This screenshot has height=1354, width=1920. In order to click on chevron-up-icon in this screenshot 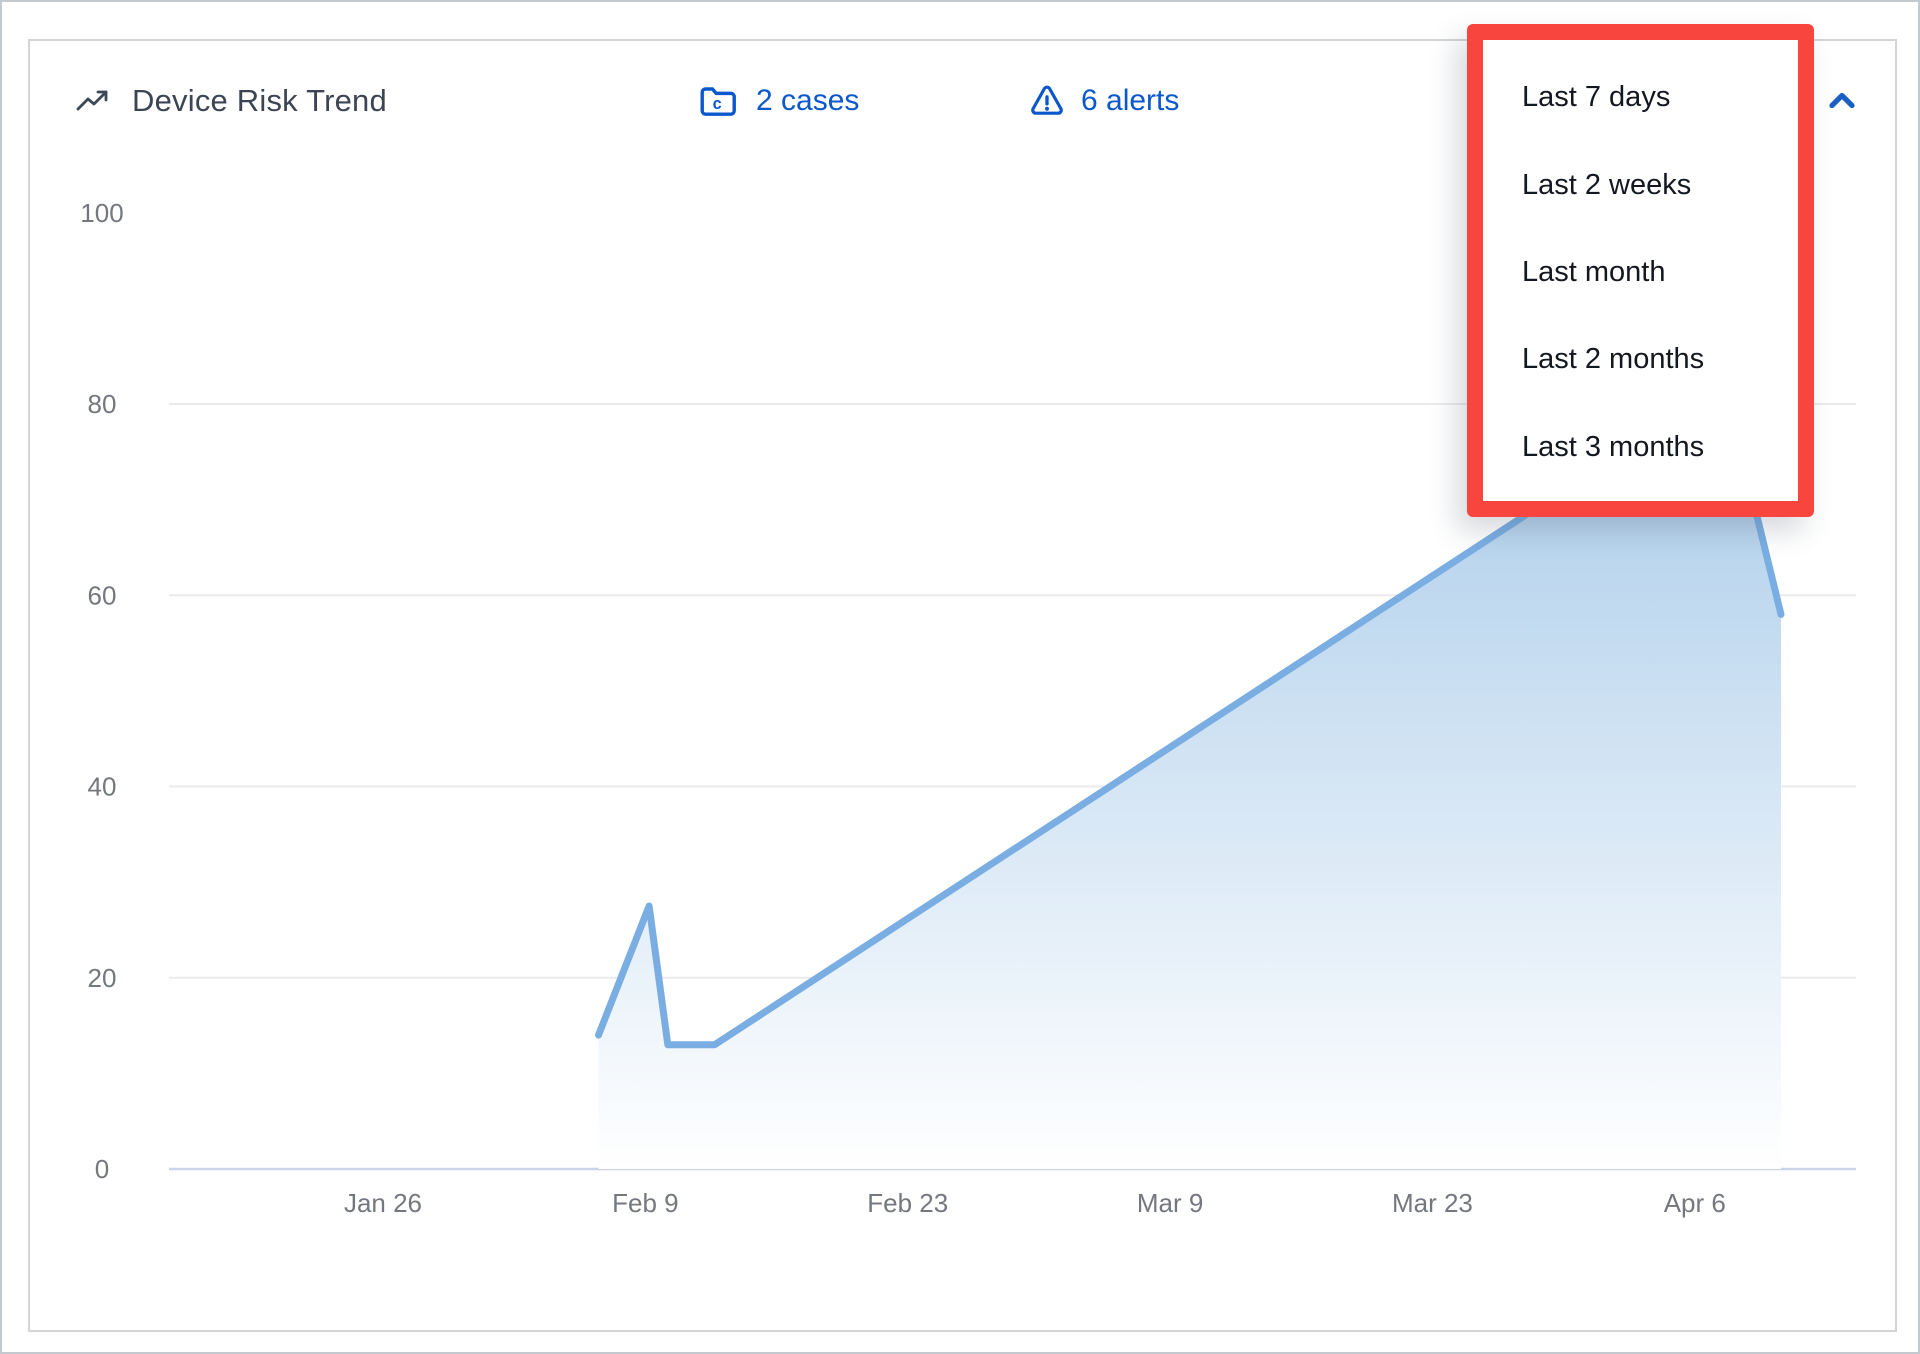, I will do `click(1842, 101)`.